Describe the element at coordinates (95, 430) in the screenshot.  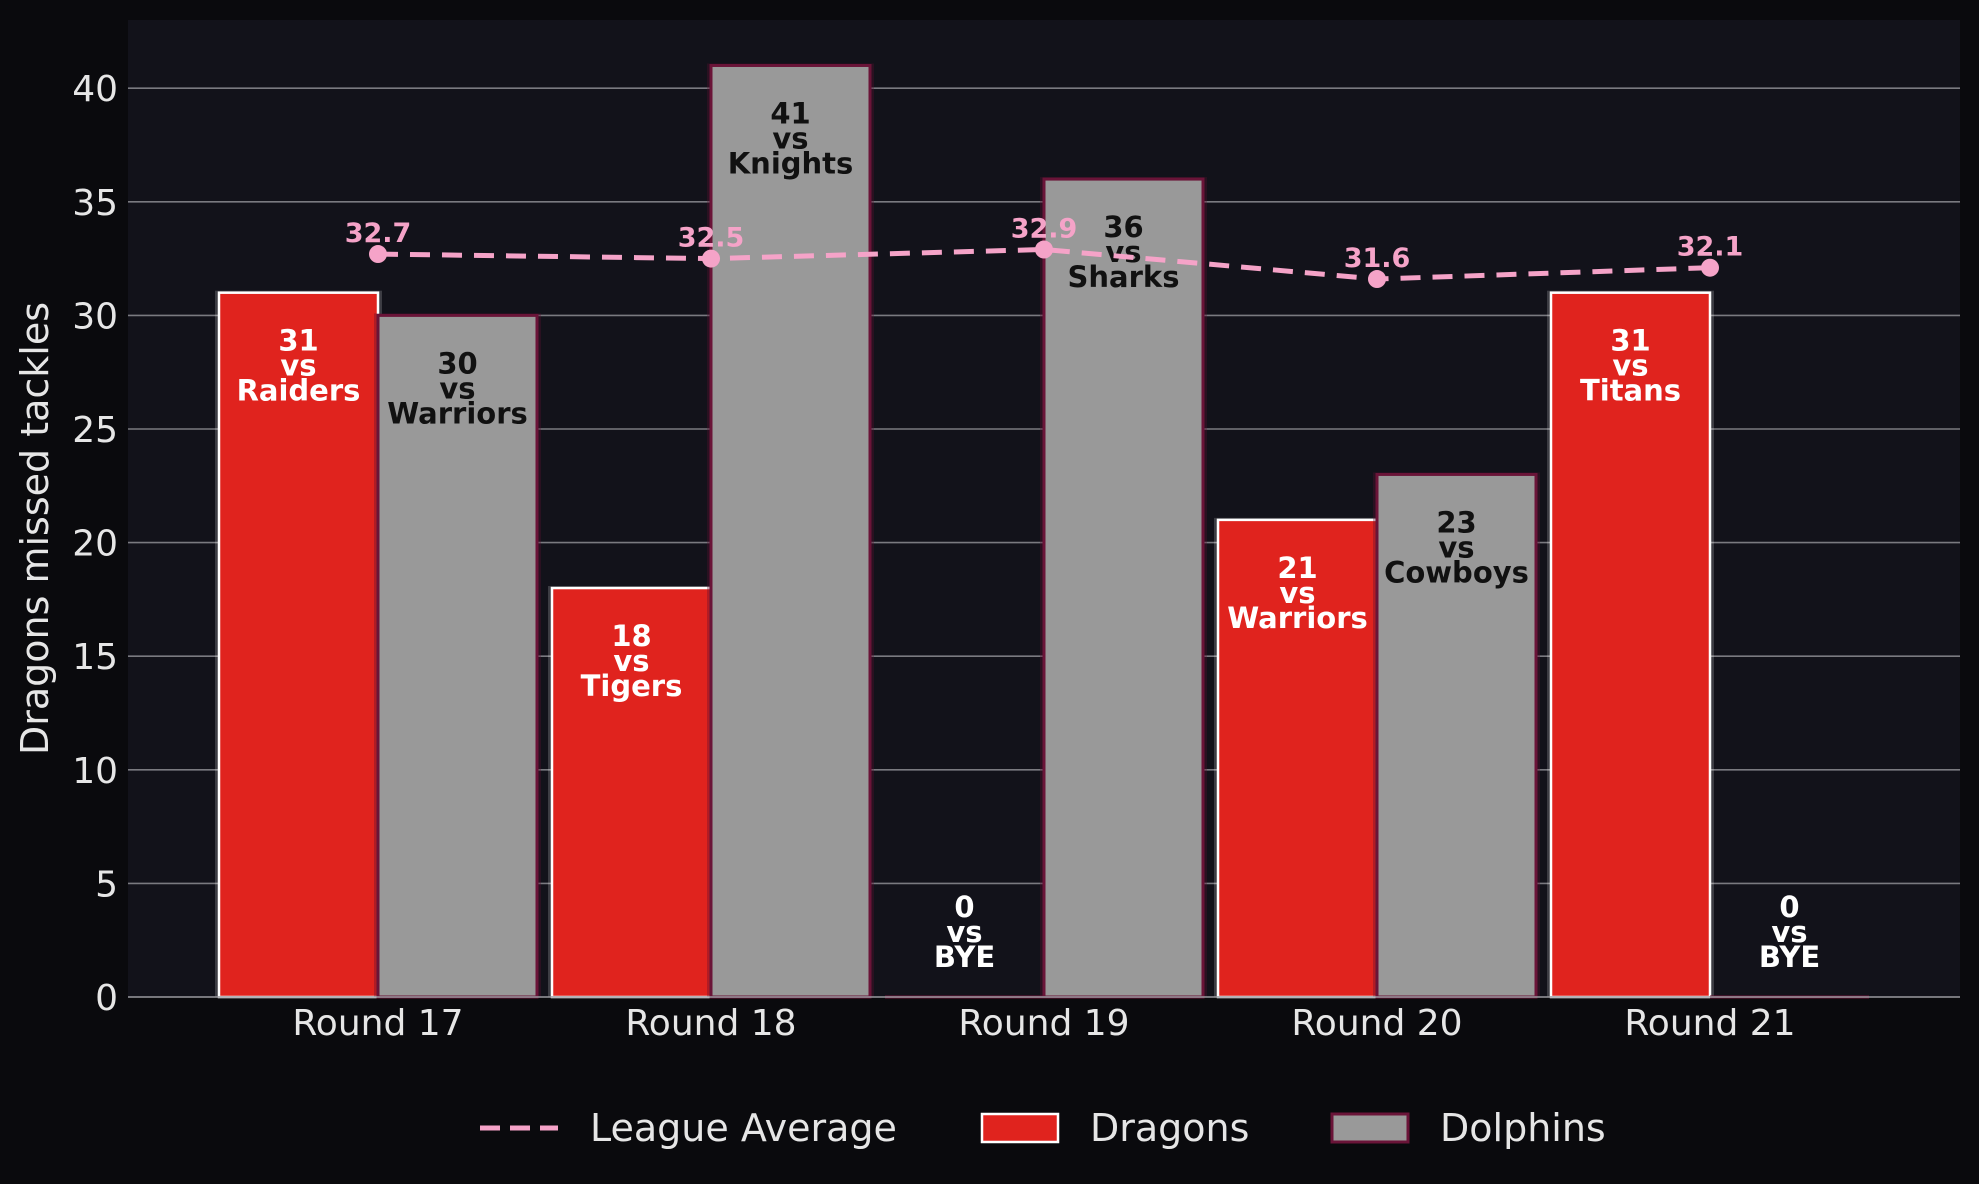
I see `y-tick-label: 25` at that location.